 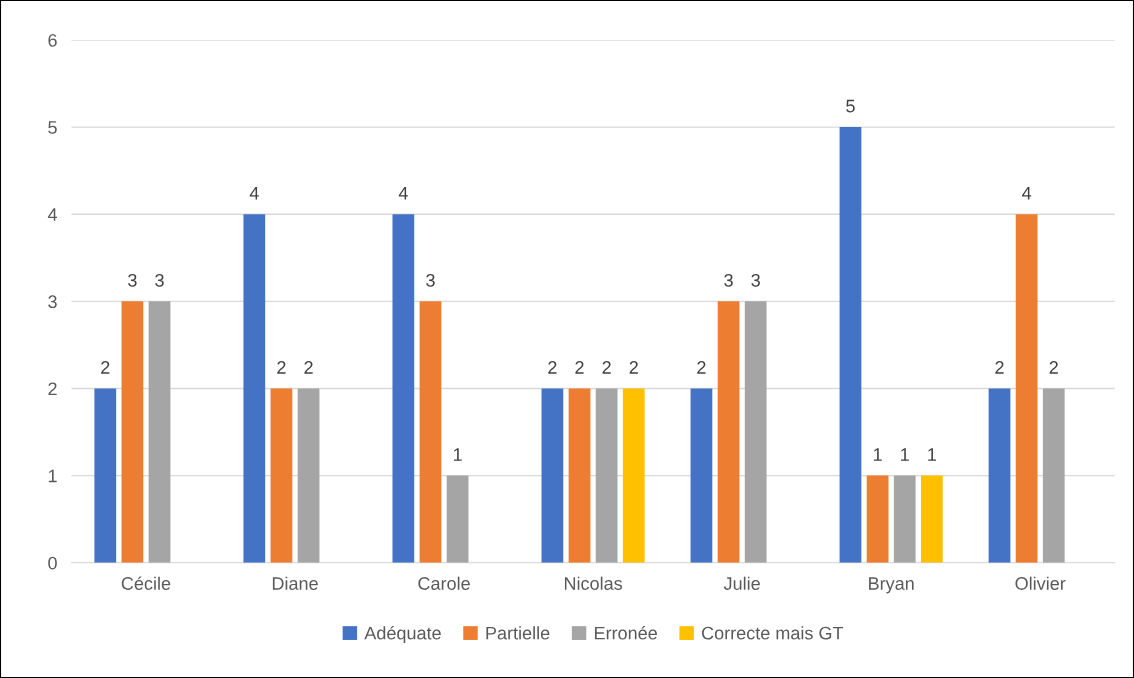 What do you see at coordinates (850, 106) in the screenshot?
I see `data-label: 5` at bounding box center [850, 106].